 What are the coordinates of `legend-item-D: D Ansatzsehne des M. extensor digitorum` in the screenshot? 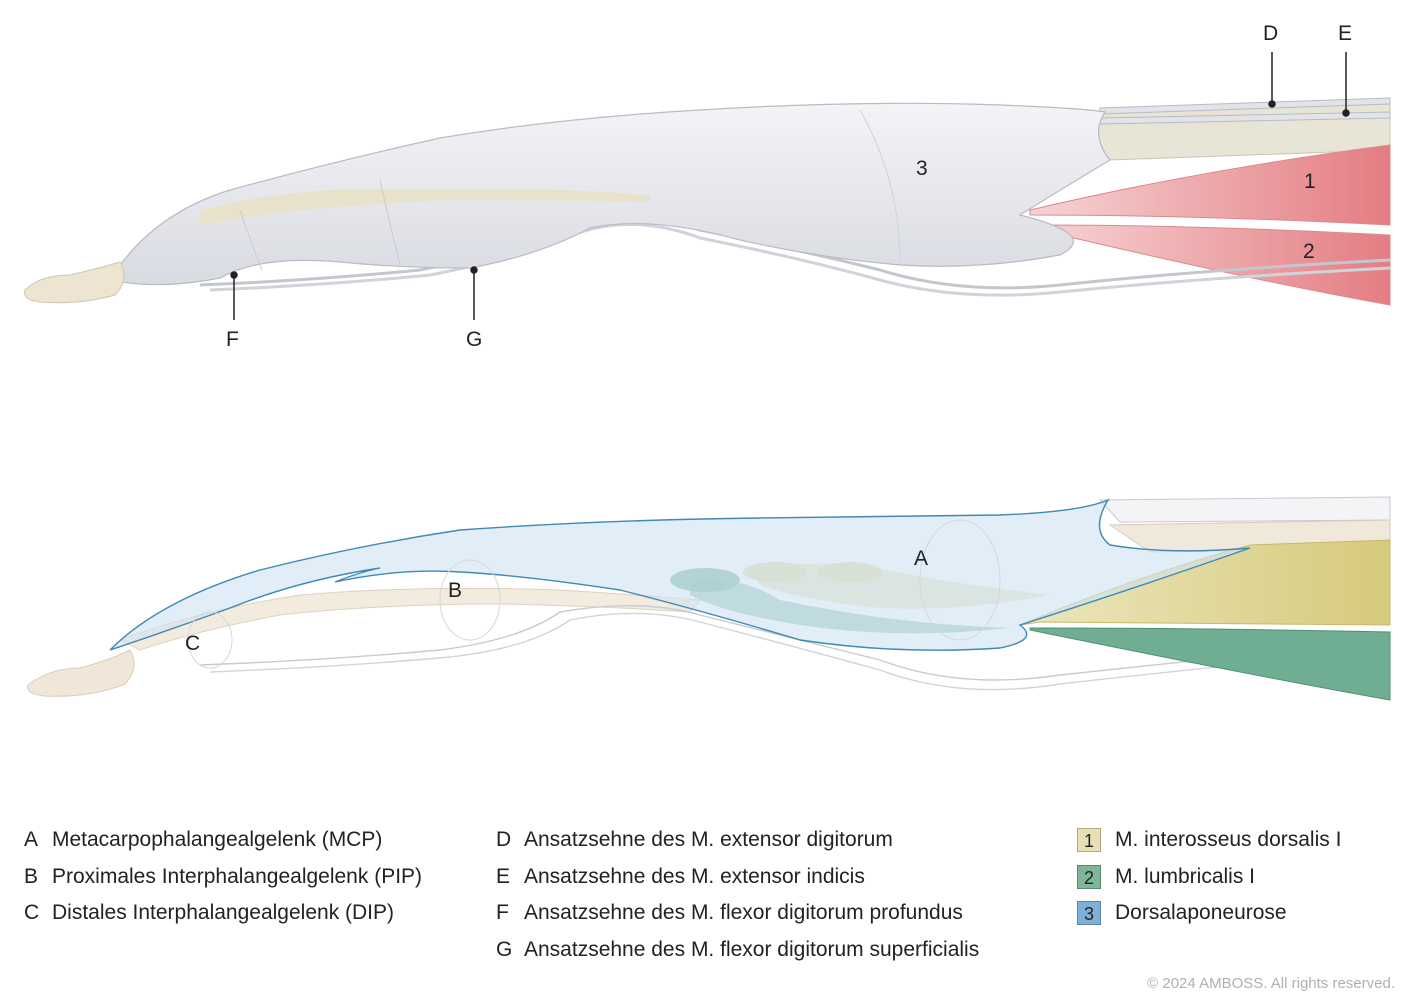 It's located at (737, 840).